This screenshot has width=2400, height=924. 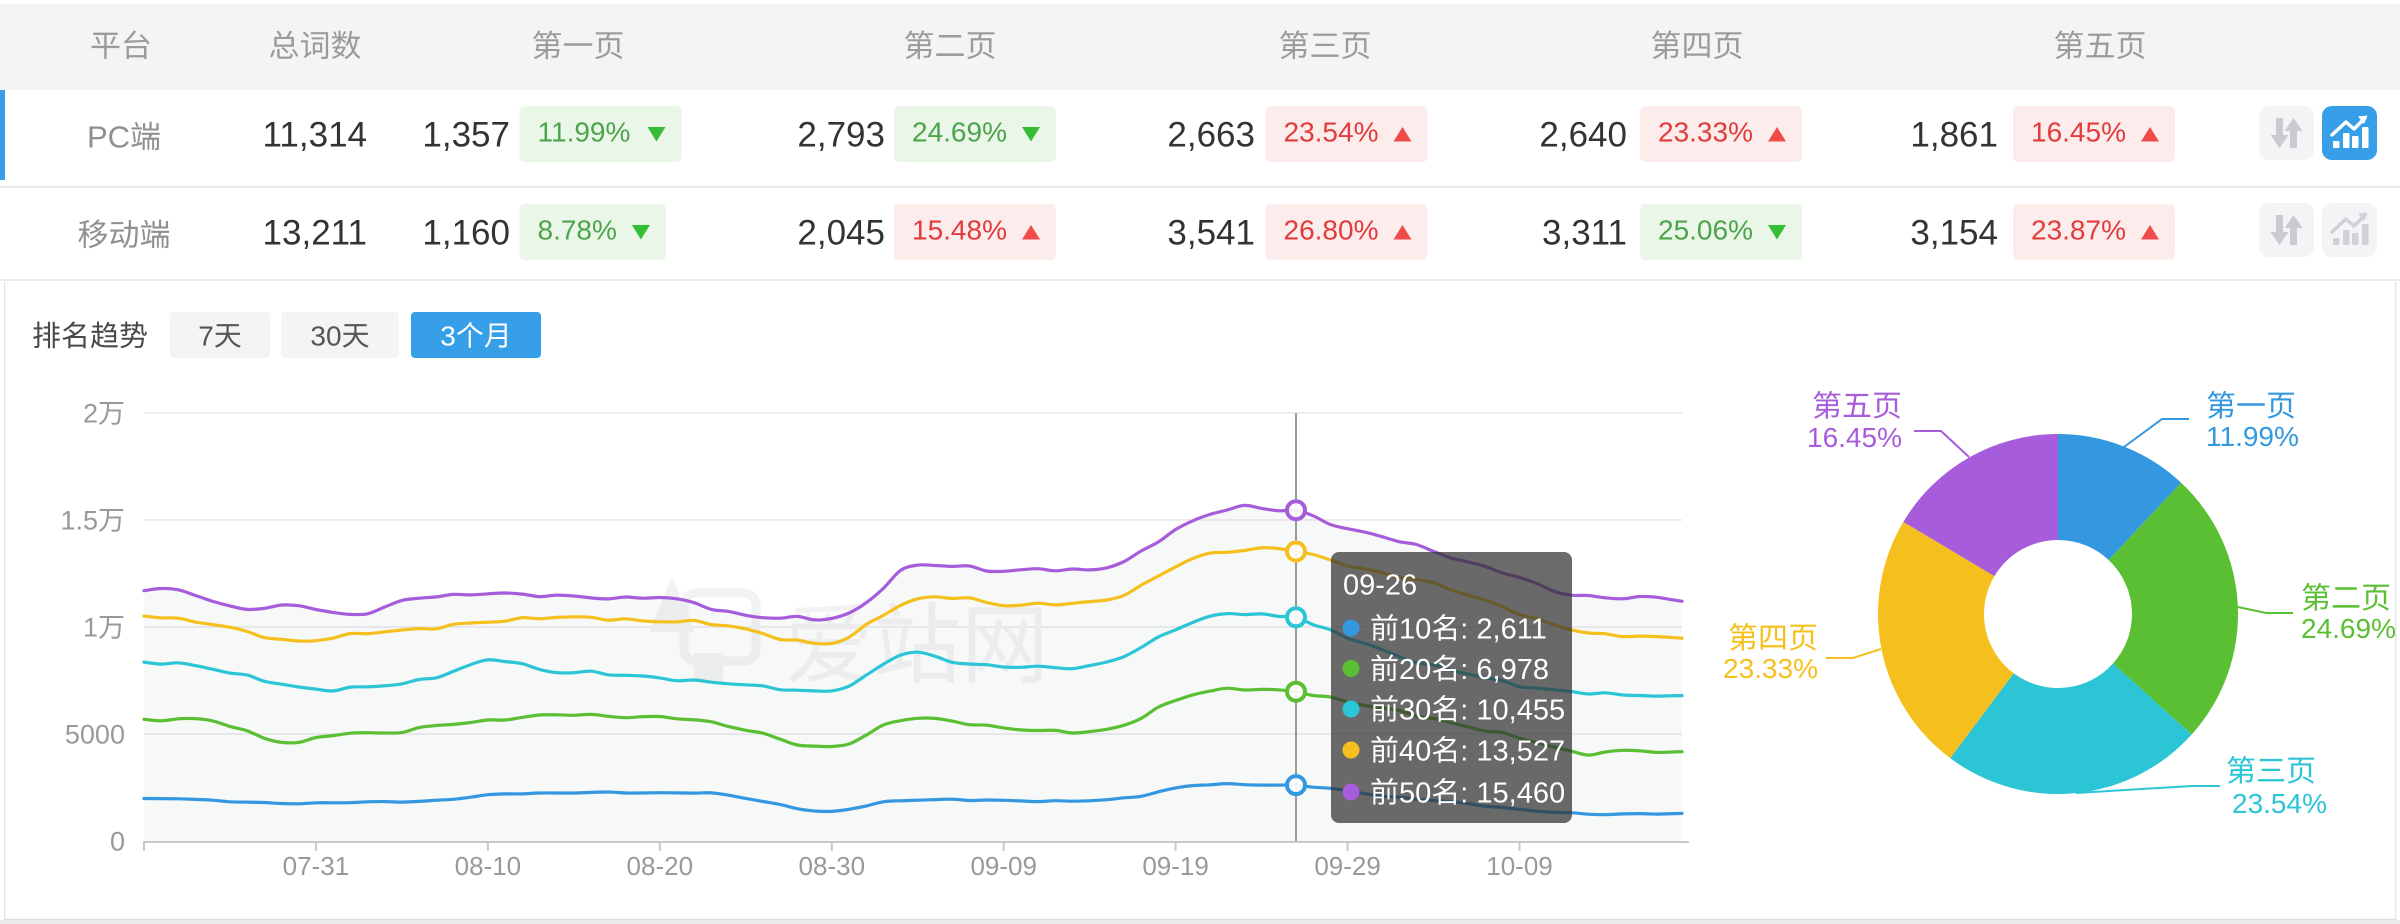 I want to click on svg-text:: 15,460: : 15,460, so click(x=1512, y=793).